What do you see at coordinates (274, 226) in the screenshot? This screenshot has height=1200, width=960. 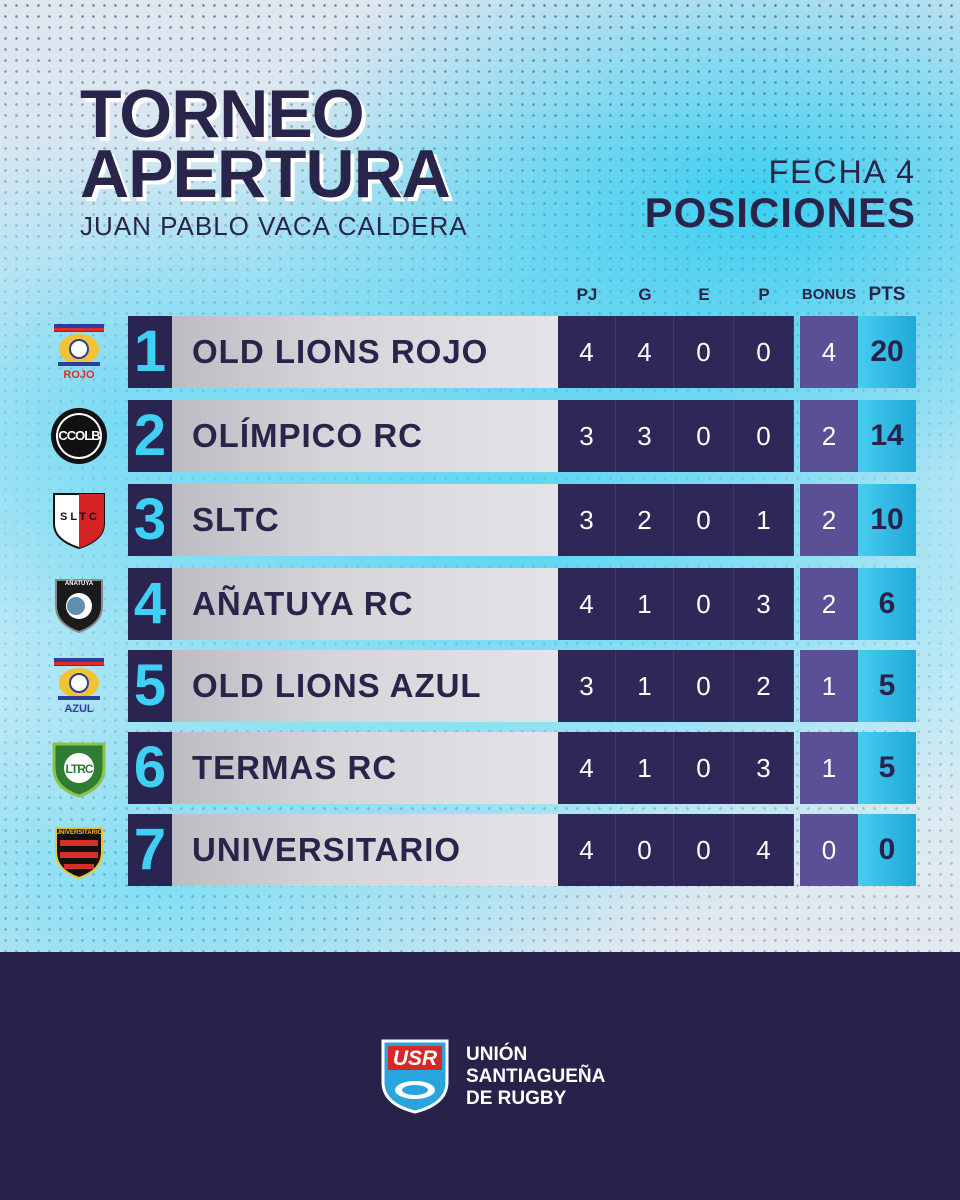 I see `tournament-subtitle: JUAN PABLO VACA CALDERA` at bounding box center [274, 226].